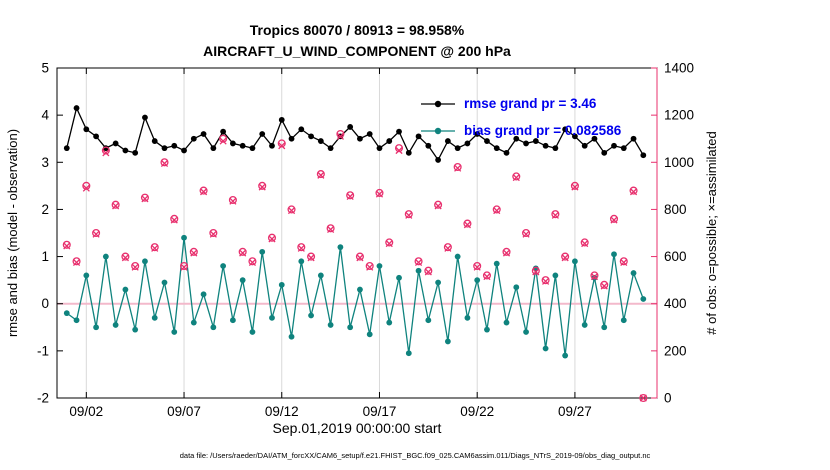 The image size is (830, 470). What do you see at coordinates (675, 256) in the screenshot?
I see `right-tick-label: 600` at bounding box center [675, 256].